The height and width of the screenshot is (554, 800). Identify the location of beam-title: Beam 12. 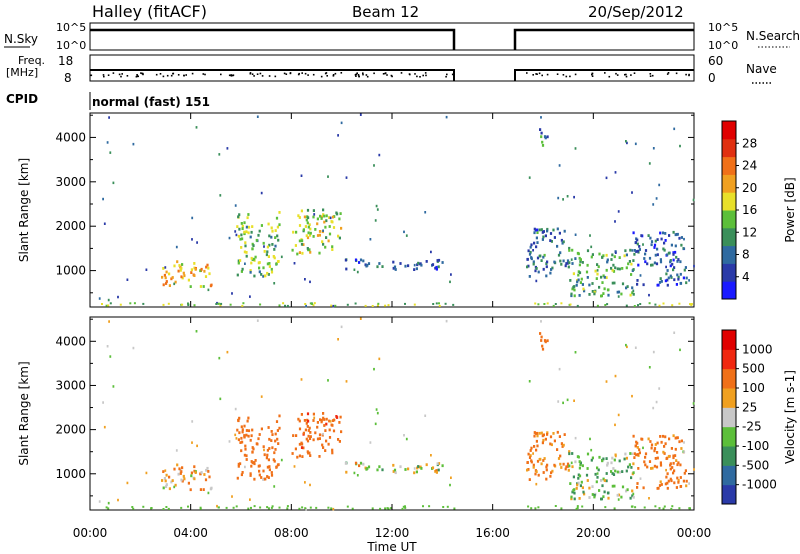
(385, 12).